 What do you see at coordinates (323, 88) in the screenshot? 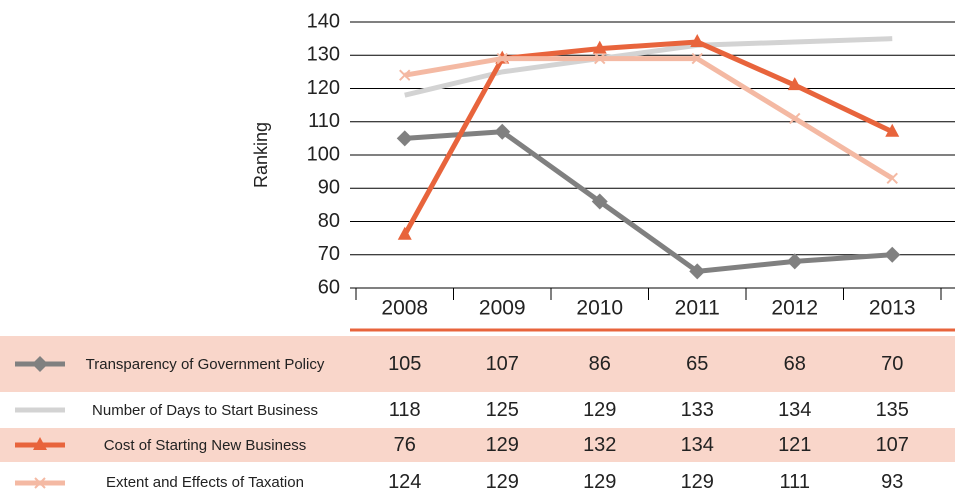
I see `y-tick-label: 120` at bounding box center [323, 88].